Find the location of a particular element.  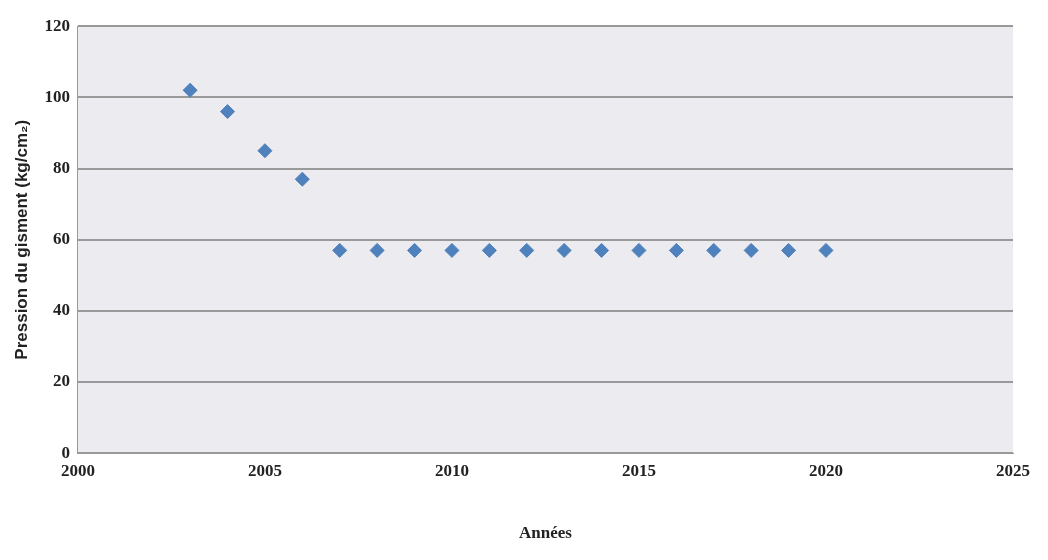

y-axis-title: Pression du gisment (kg/cm₂) is located at coordinates (21, 239).